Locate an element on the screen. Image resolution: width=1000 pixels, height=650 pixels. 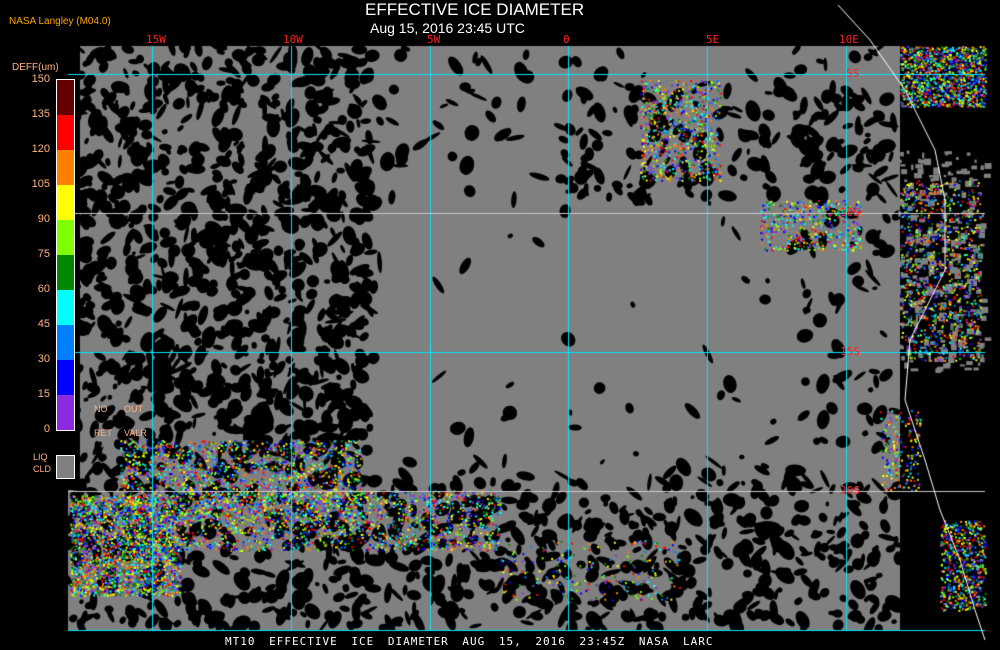
legend-tick-label: 90 is located at coordinates (43, 219).